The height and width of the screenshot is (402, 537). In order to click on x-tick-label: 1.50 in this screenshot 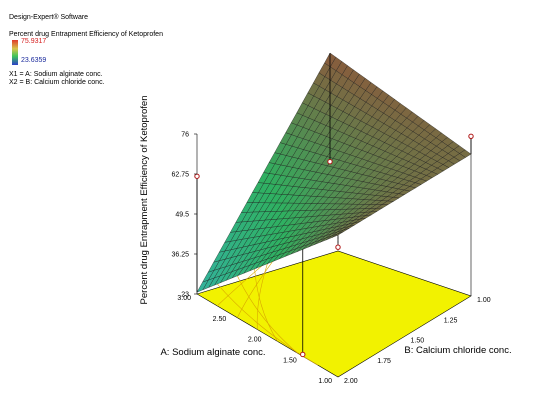, I will do `click(290, 360)`.